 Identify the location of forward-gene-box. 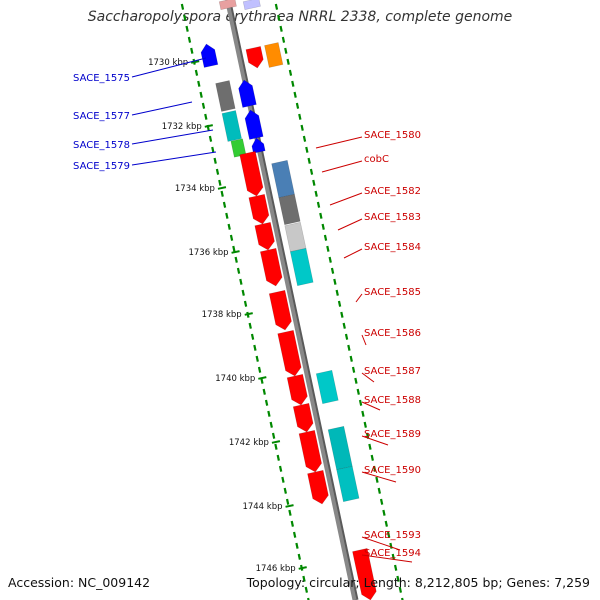
(274, 55).